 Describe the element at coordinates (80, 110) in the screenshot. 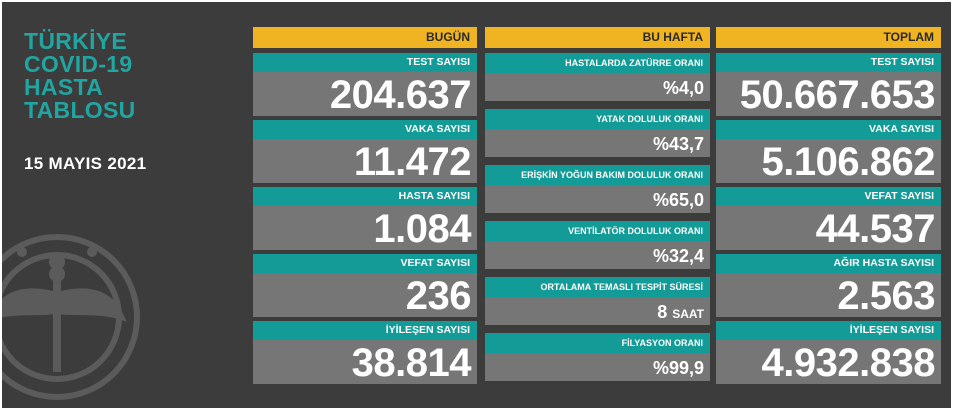

I see `title-line: TABLOSU` at that location.